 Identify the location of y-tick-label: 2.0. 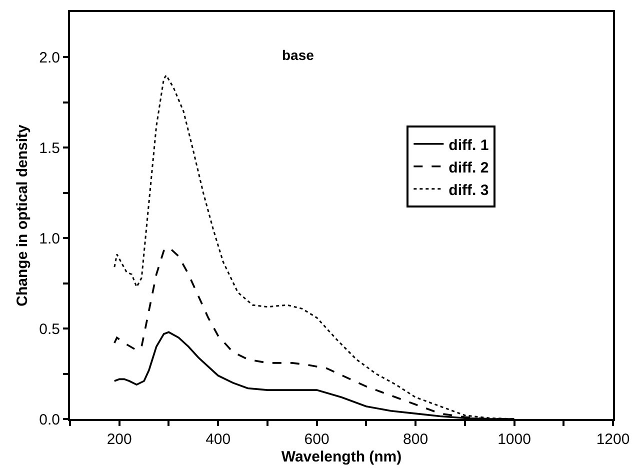
(49, 57).